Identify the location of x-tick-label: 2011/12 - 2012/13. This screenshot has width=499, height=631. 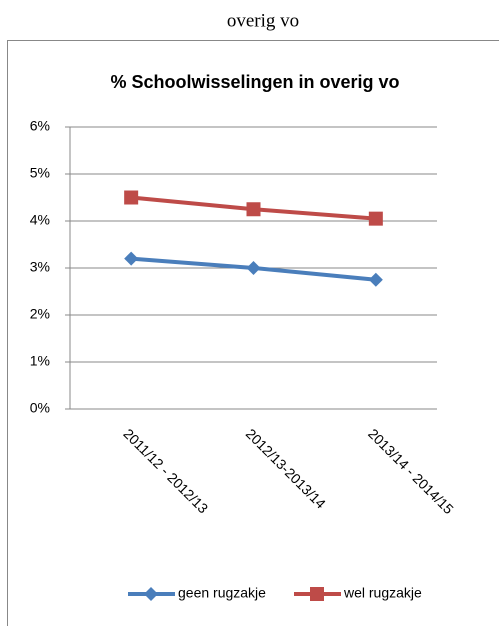
(165, 470).